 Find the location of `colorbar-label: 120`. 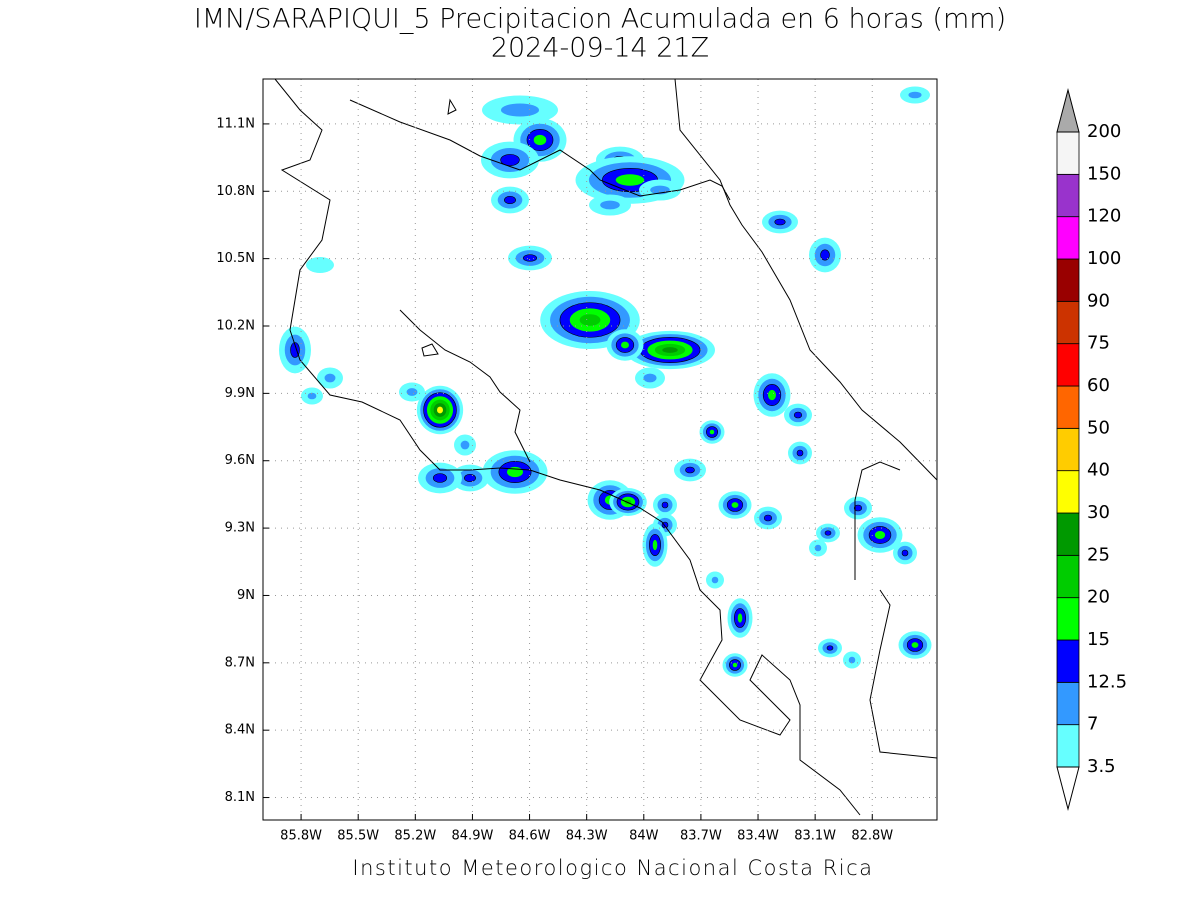

colorbar-label: 120 is located at coordinates (1104, 216).